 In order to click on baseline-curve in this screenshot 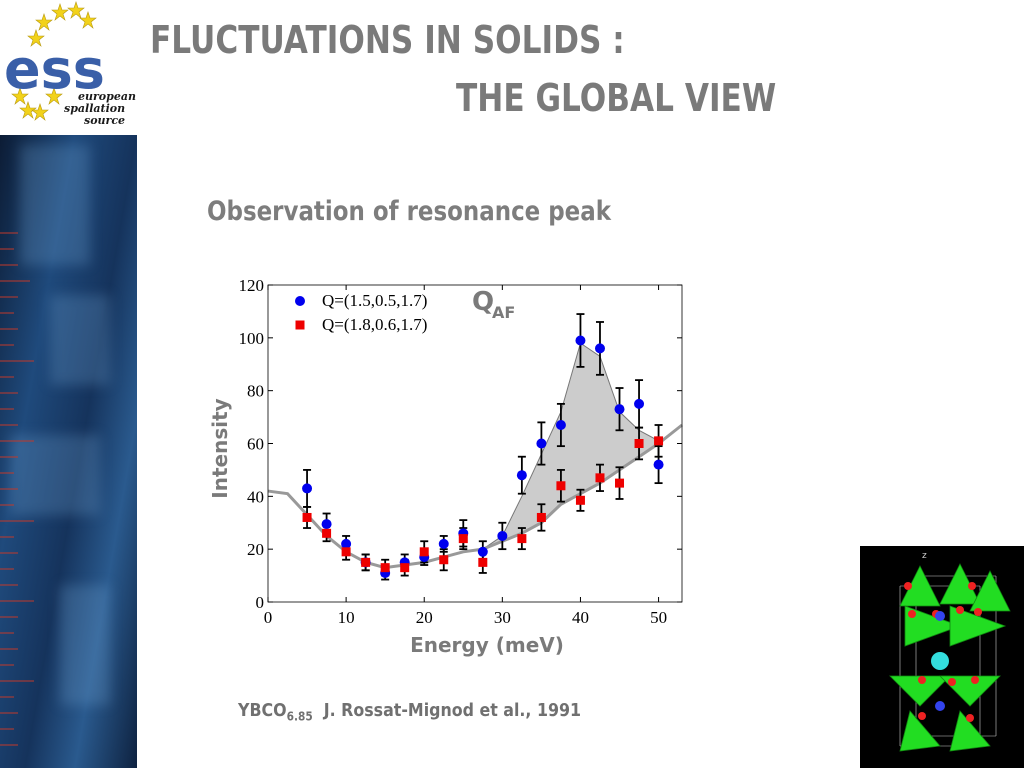, I will do `click(475, 496)`.